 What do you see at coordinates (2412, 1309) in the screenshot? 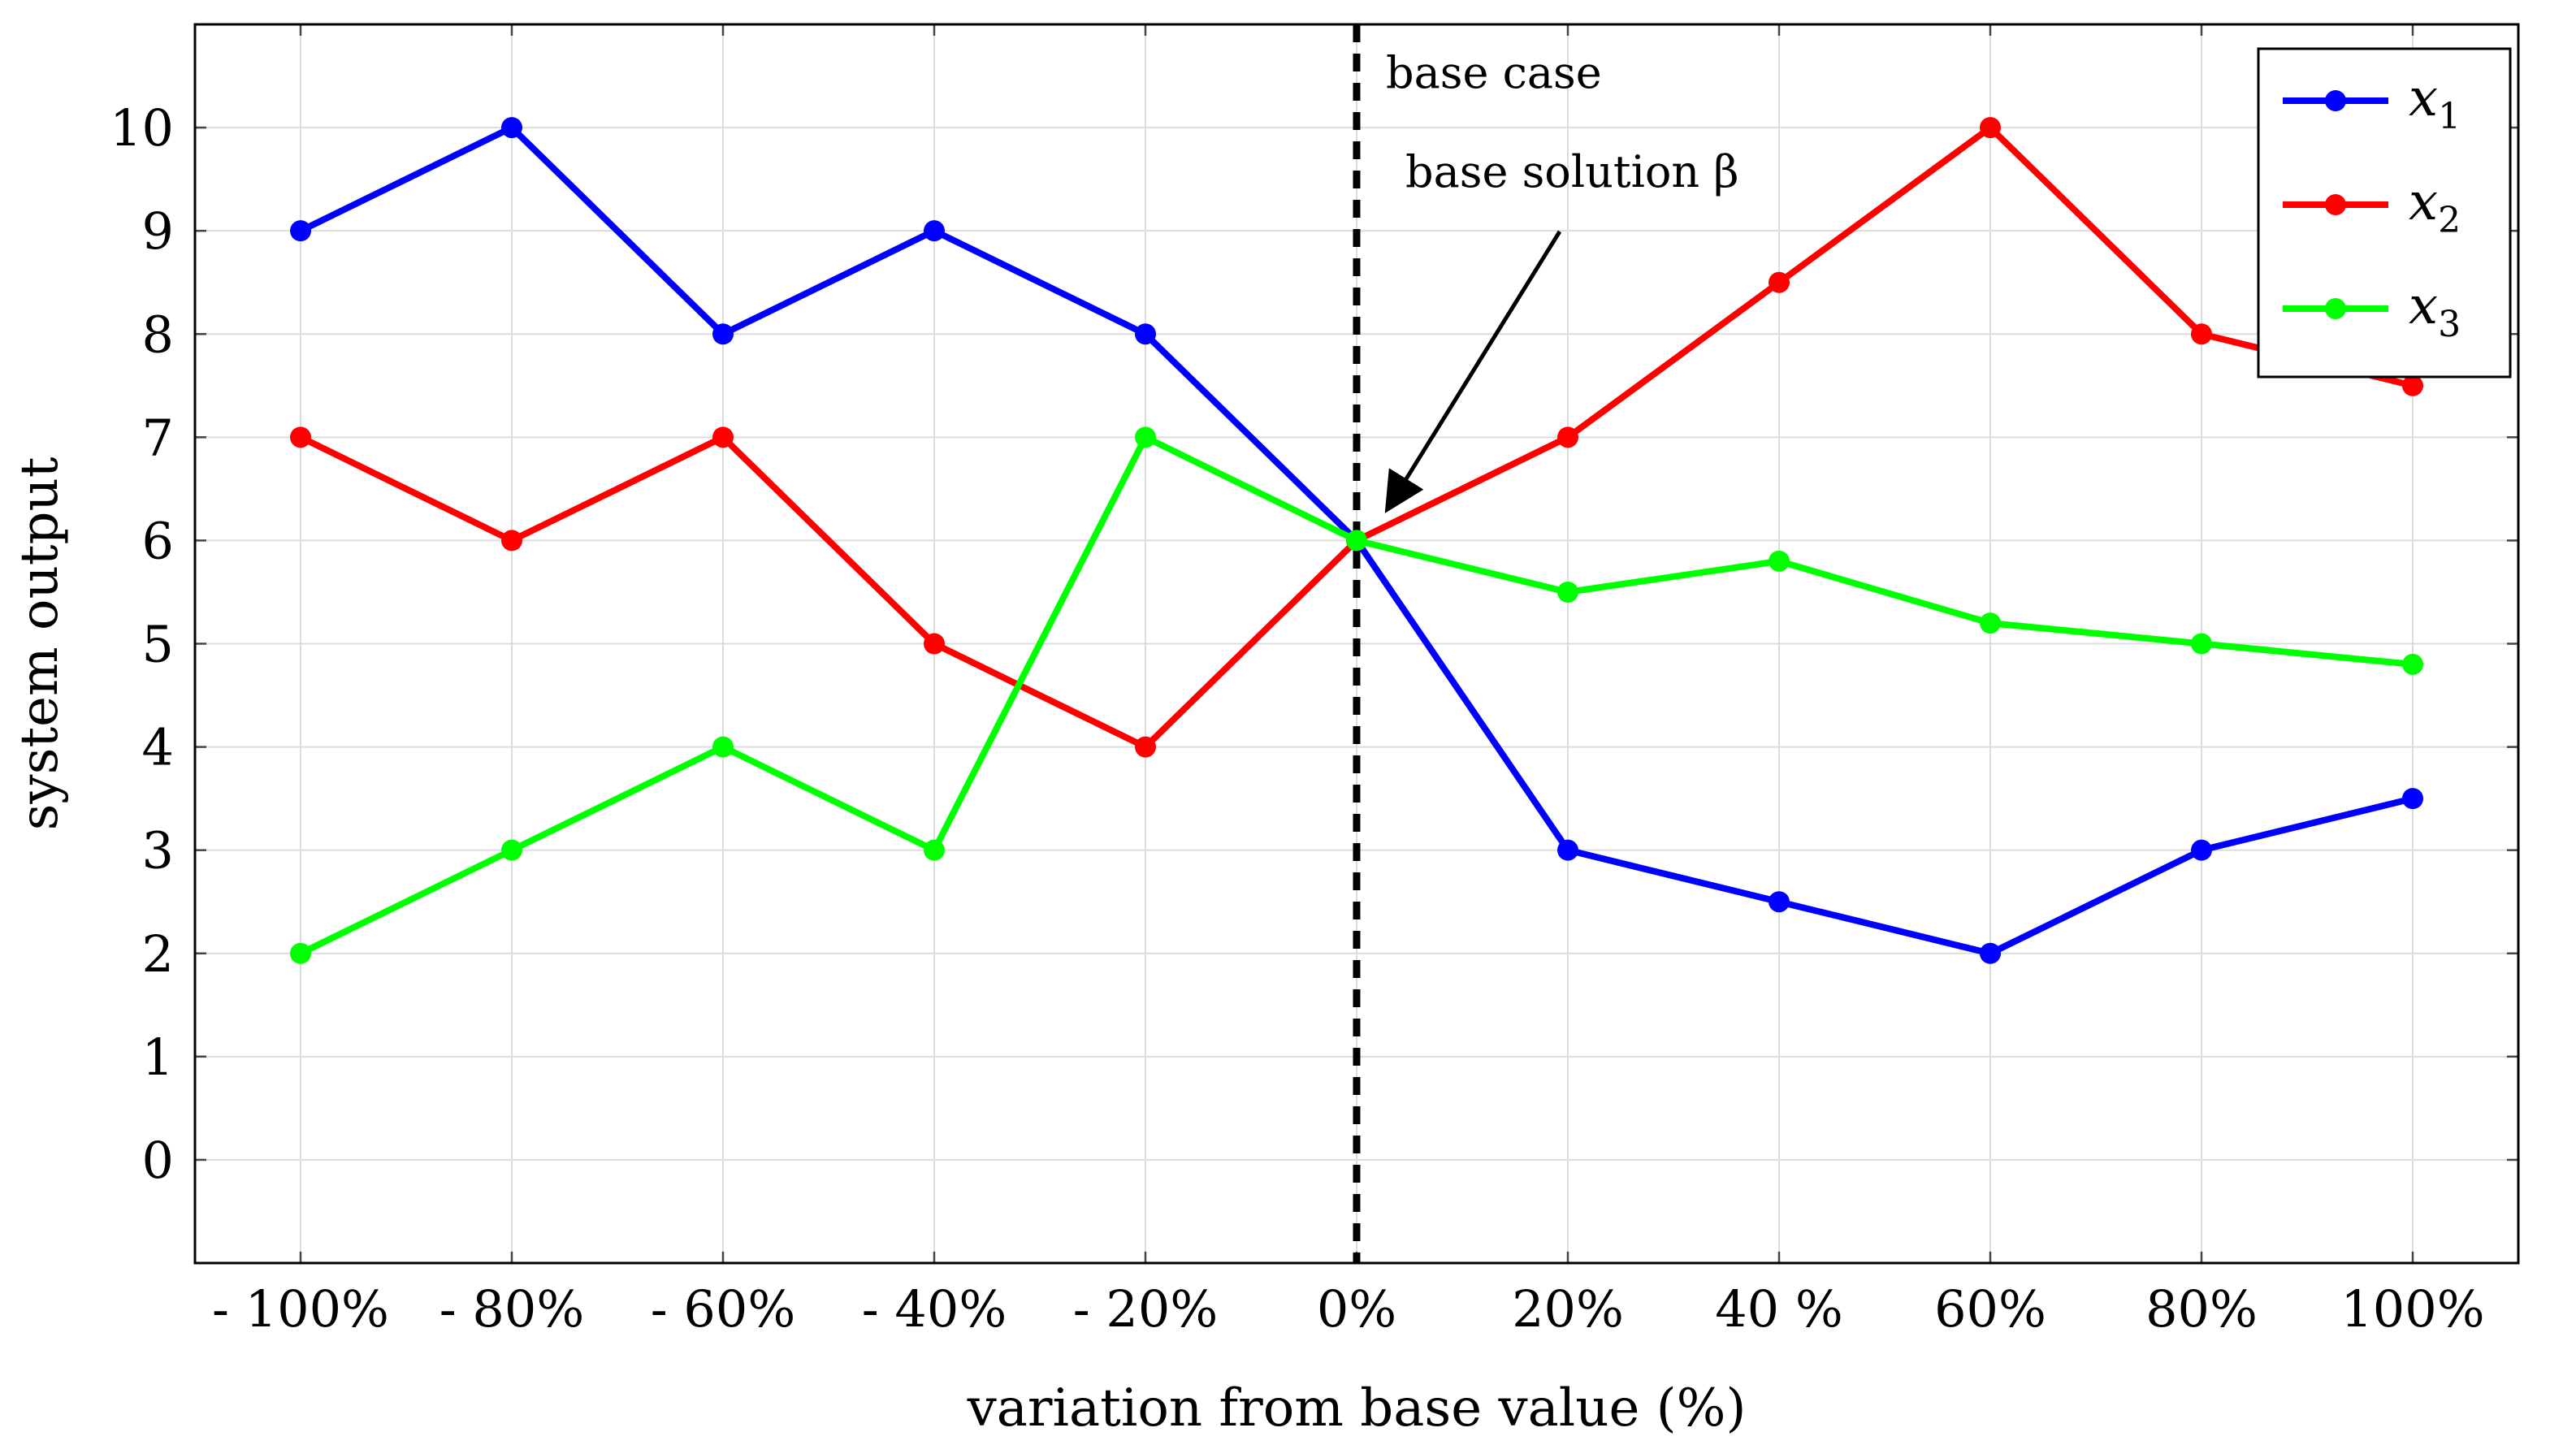
I see `x-tick-label: 100%` at bounding box center [2412, 1309].